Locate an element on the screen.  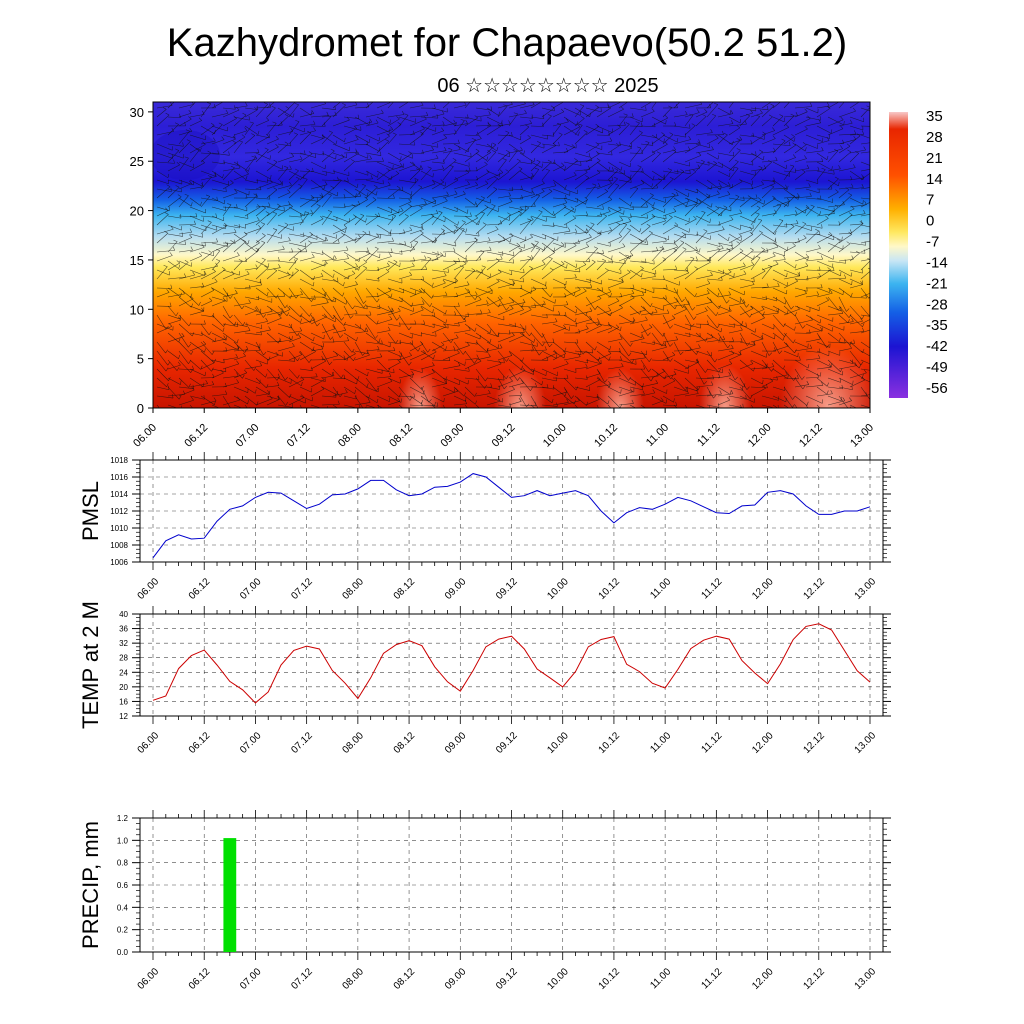
x-tick-label: 08.12 is located at coordinates (405, 743).